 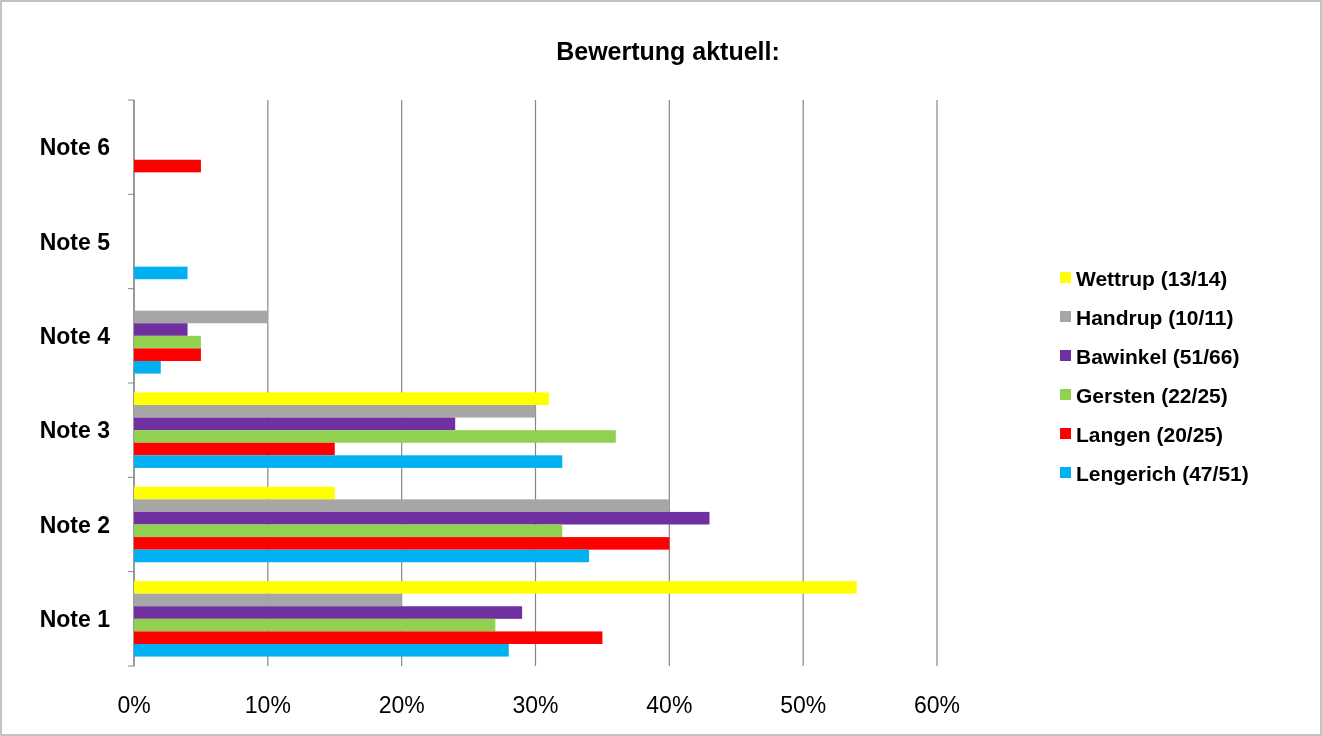 What do you see at coordinates (75, 241) in the screenshot?
I see `y-tick-label: Note 5` at bounding box center [75, 241].